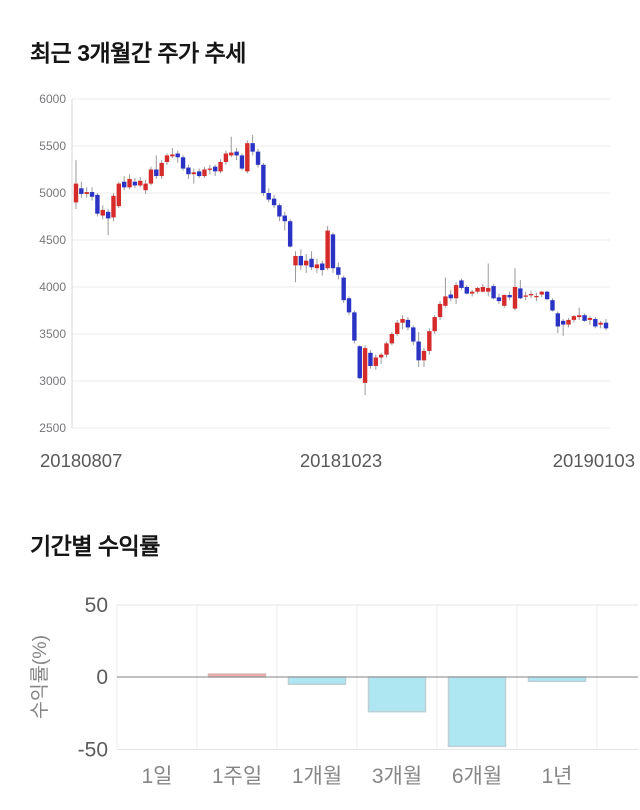  I want to click on y-tick-label: 50, so click(96, 605).